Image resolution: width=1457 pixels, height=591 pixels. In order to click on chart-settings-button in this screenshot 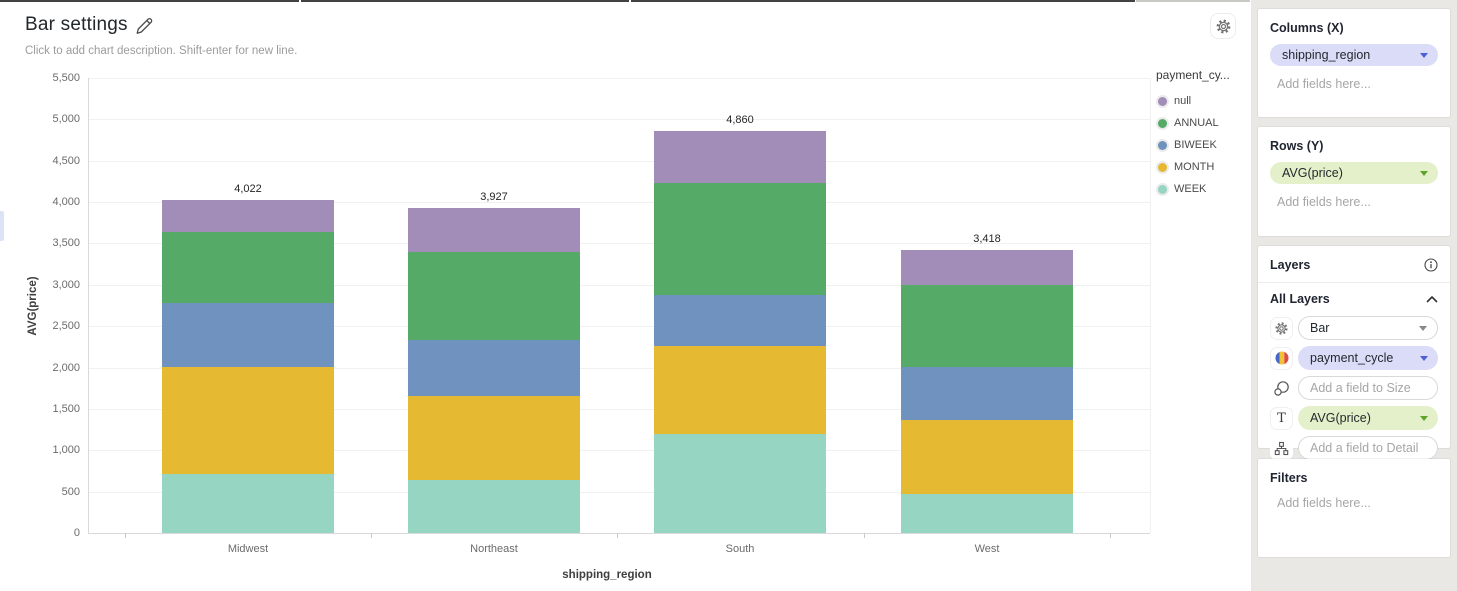, I will do `click(1223, 26)`.